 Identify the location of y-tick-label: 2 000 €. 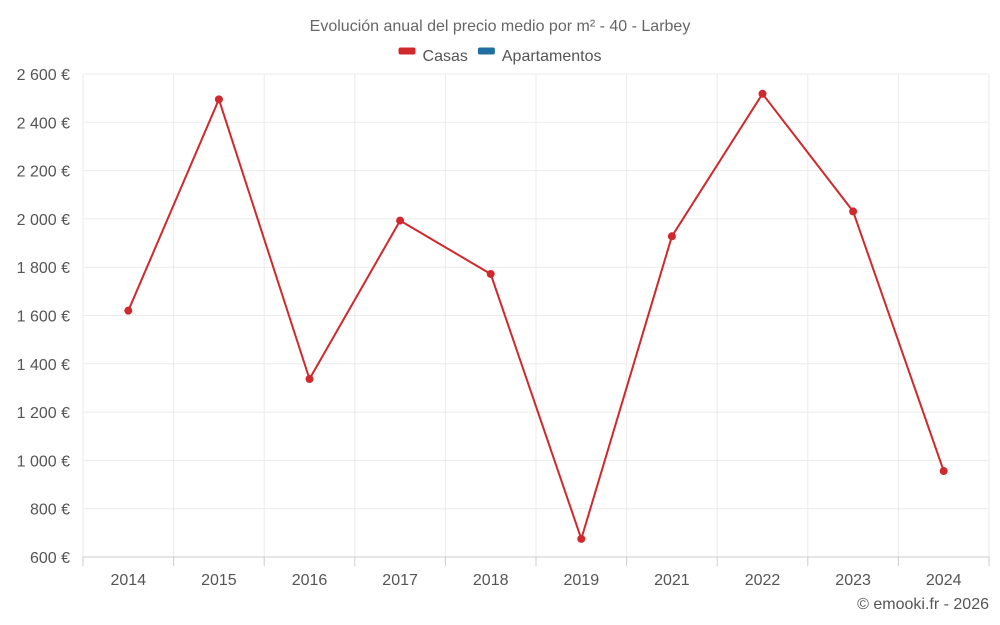
(43, 220).